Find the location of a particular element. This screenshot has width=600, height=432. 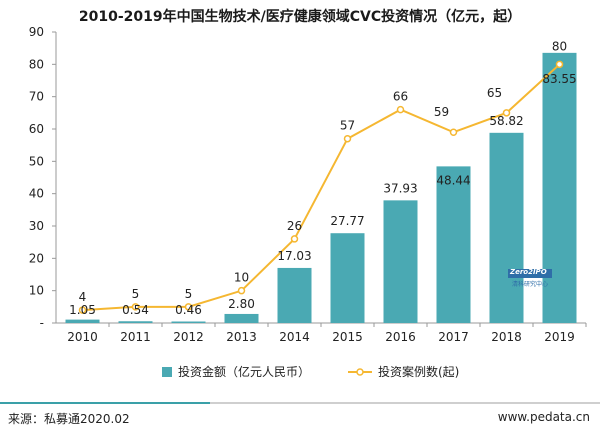

footer-divider-rest is located at coordinates (405, 403).